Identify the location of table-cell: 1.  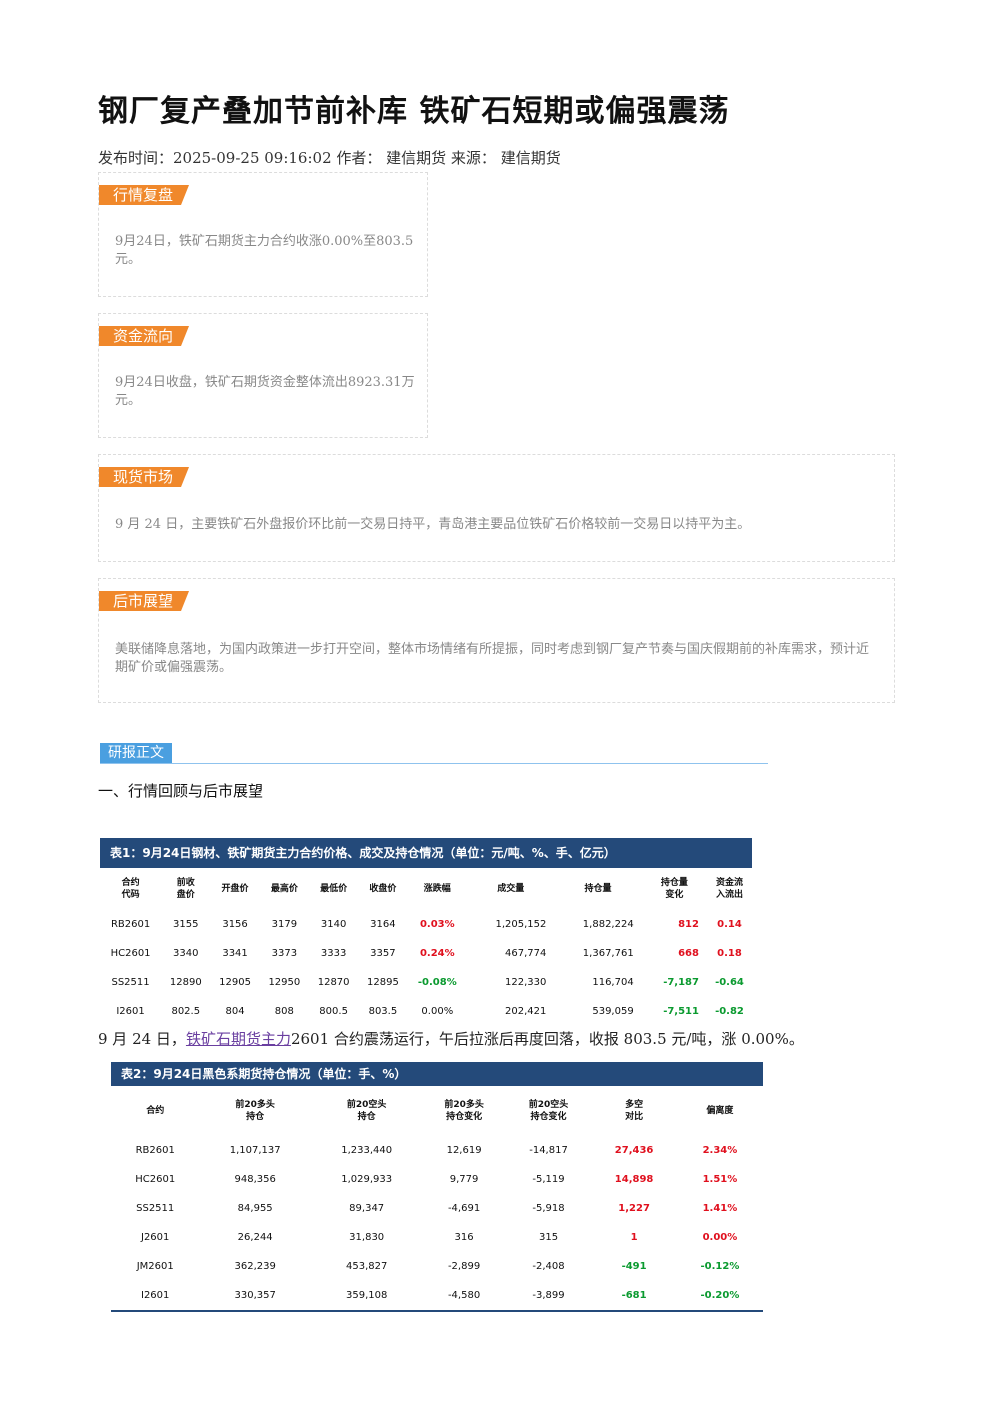
(634, 1237).